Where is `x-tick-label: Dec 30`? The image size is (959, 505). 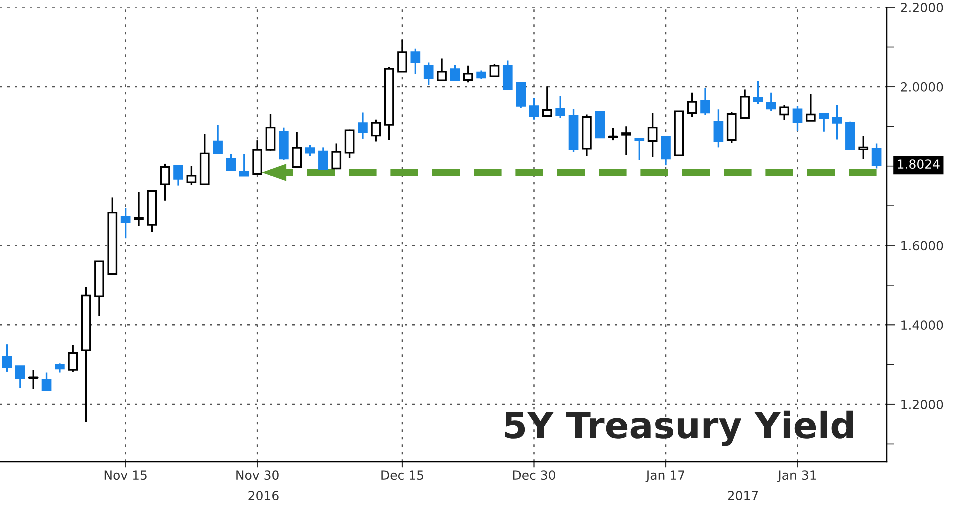 x-tick-label: Dec 30 is located at coordinates (534, 475).